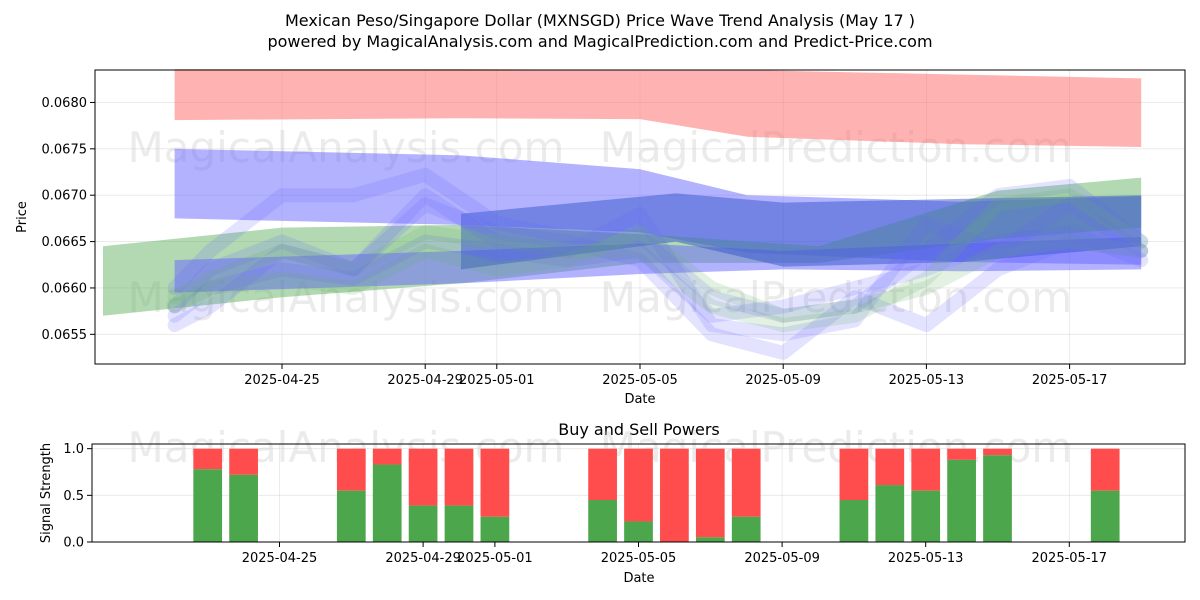 The image size is (1200, 600). What do you see at coordinates (22, 217) in the screenshot?
I see `price-y-axis-label: Price` at bounding box center [22, 217].